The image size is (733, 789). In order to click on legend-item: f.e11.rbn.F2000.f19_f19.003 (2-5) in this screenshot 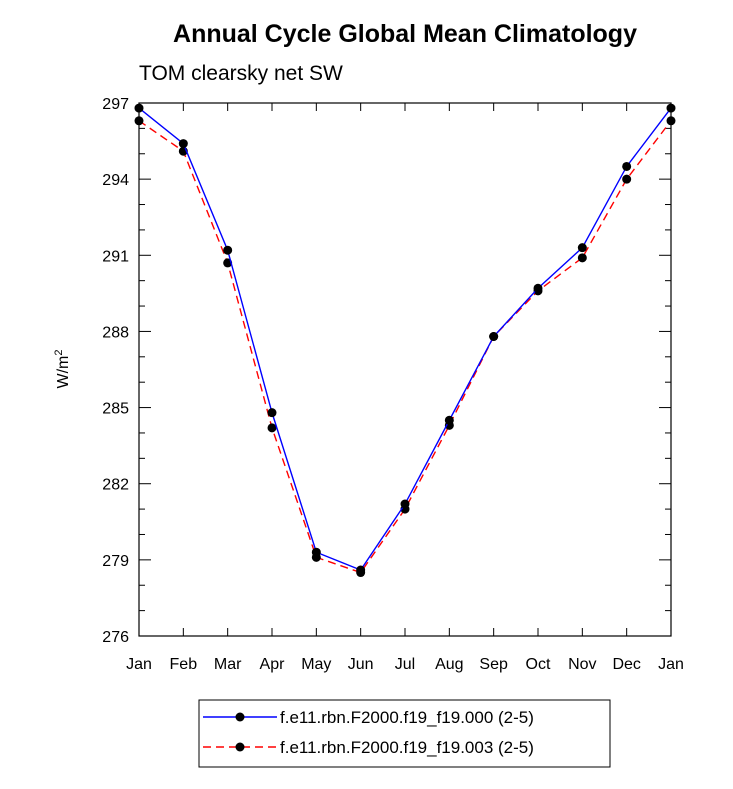, I will do `click(368, 747)`.